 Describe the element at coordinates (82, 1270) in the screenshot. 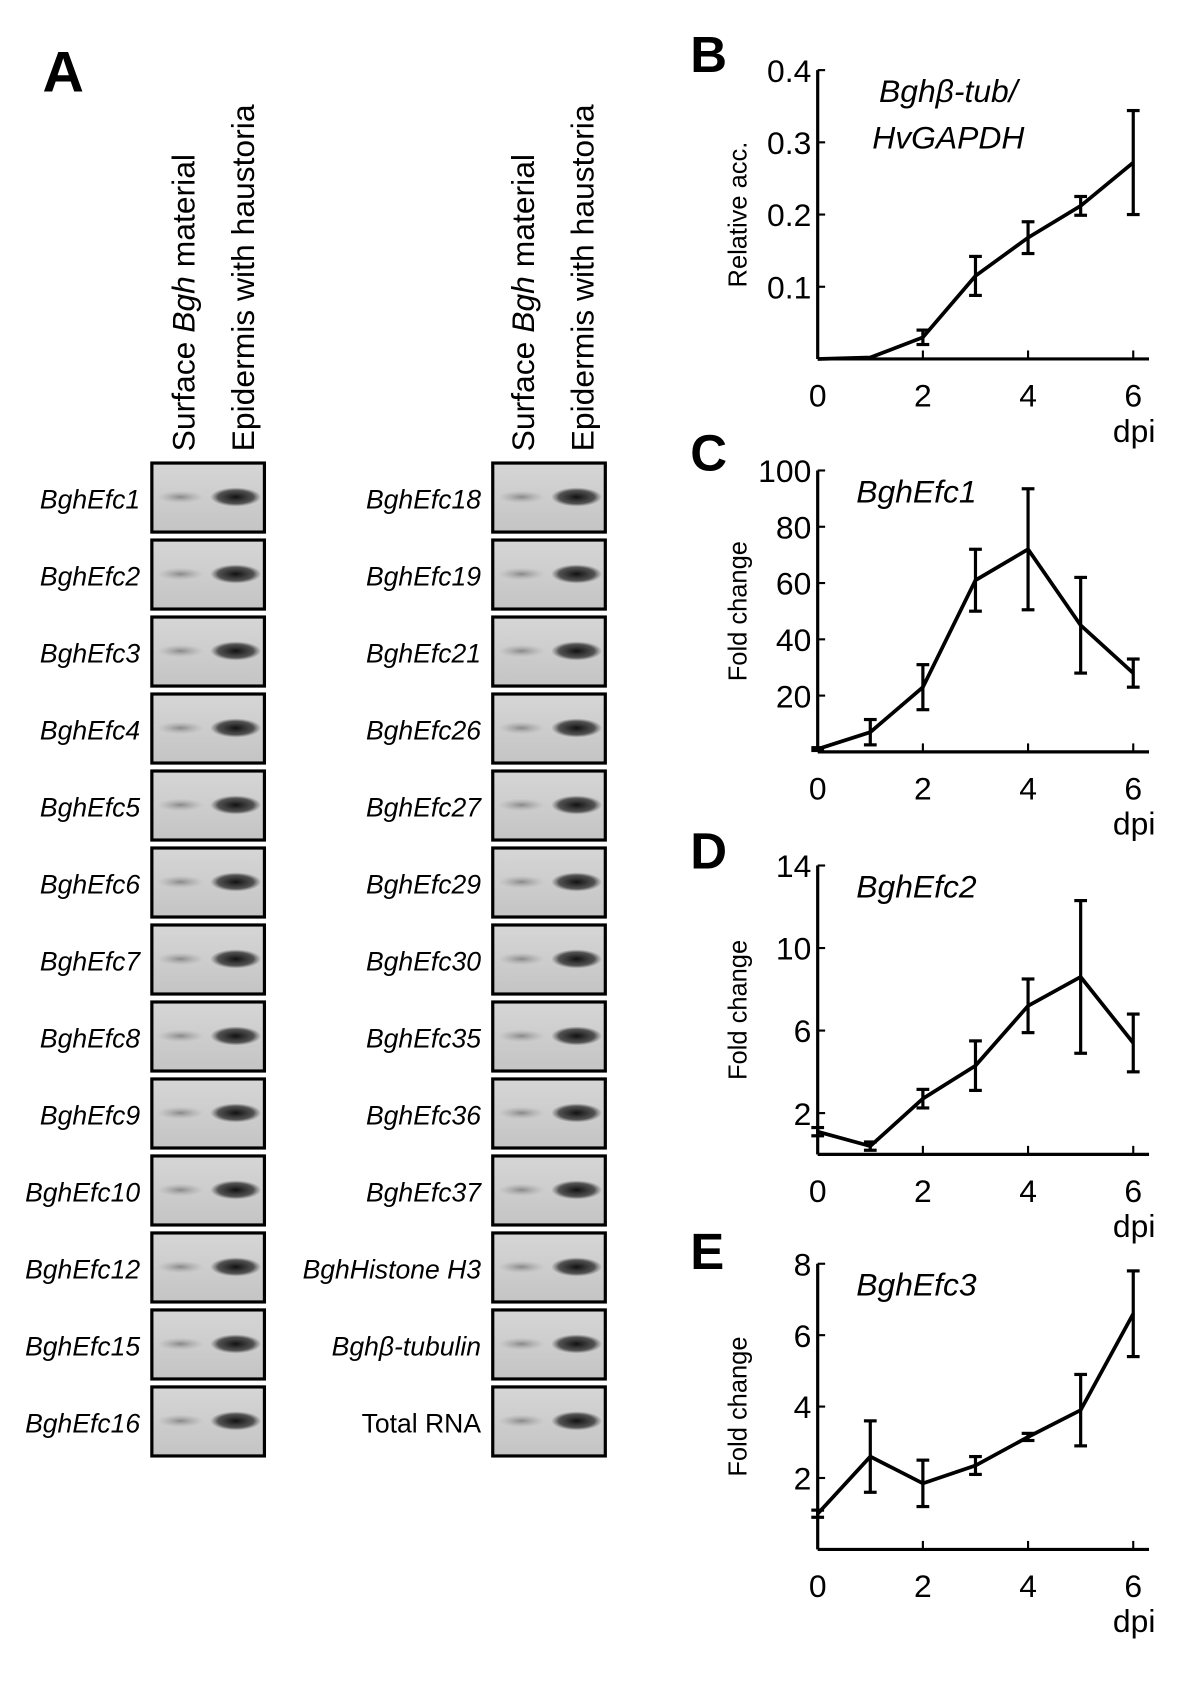

I see `lane-label: BghEfc12` at that location.